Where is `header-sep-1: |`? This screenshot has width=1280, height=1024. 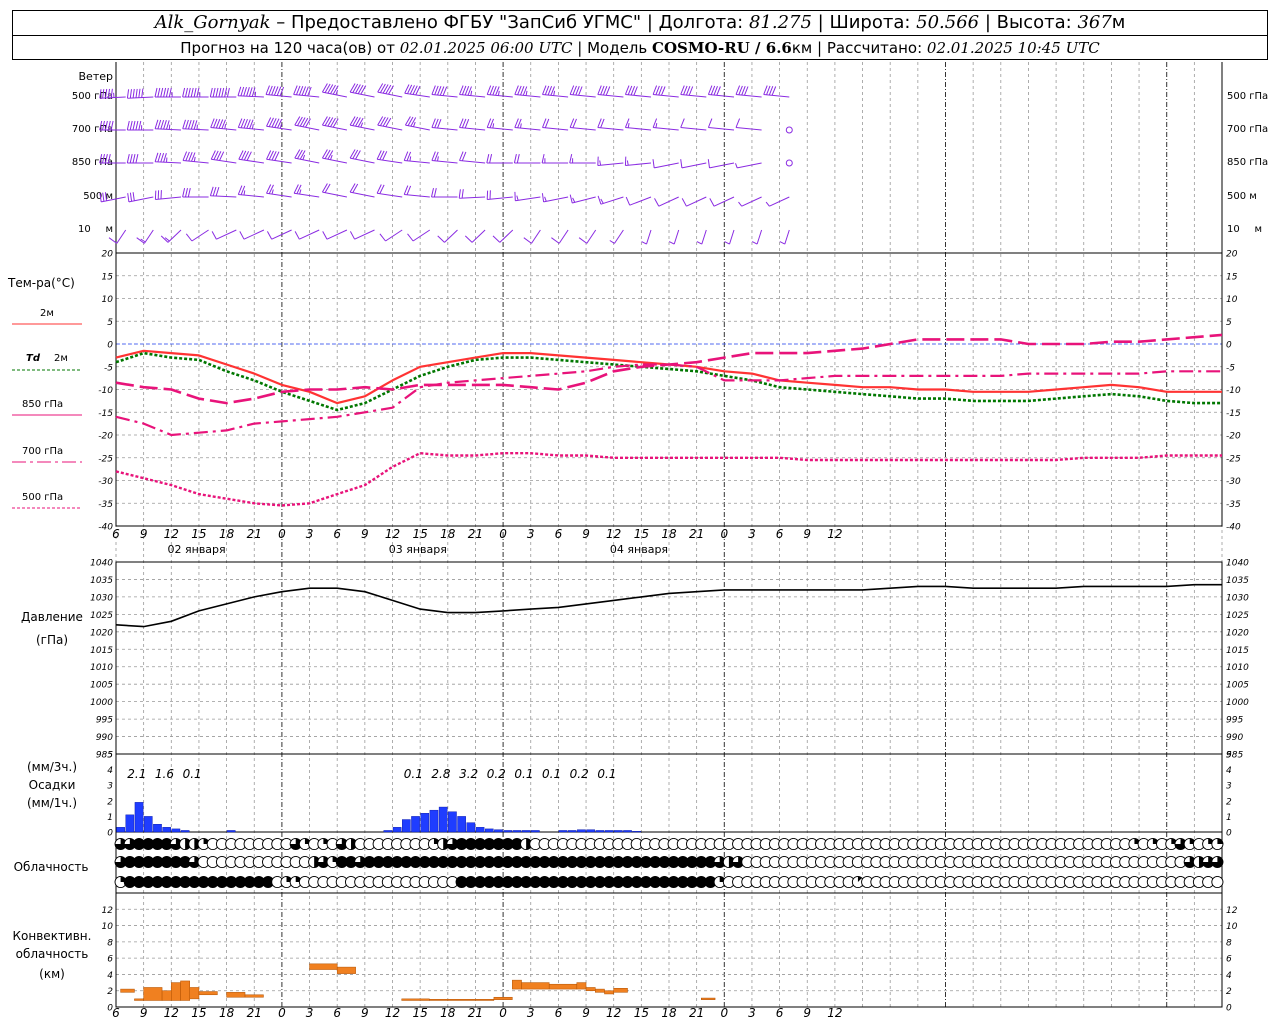
header-sep-1: | is located at coordinates (650, 22).